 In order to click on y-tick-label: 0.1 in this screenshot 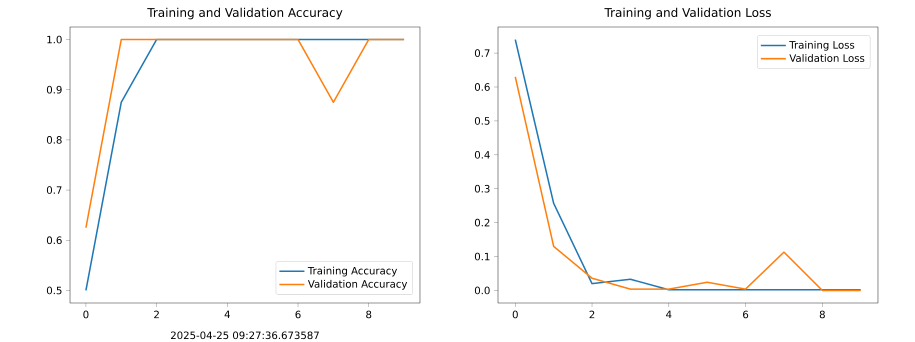, I will do `click(482, 256)`.